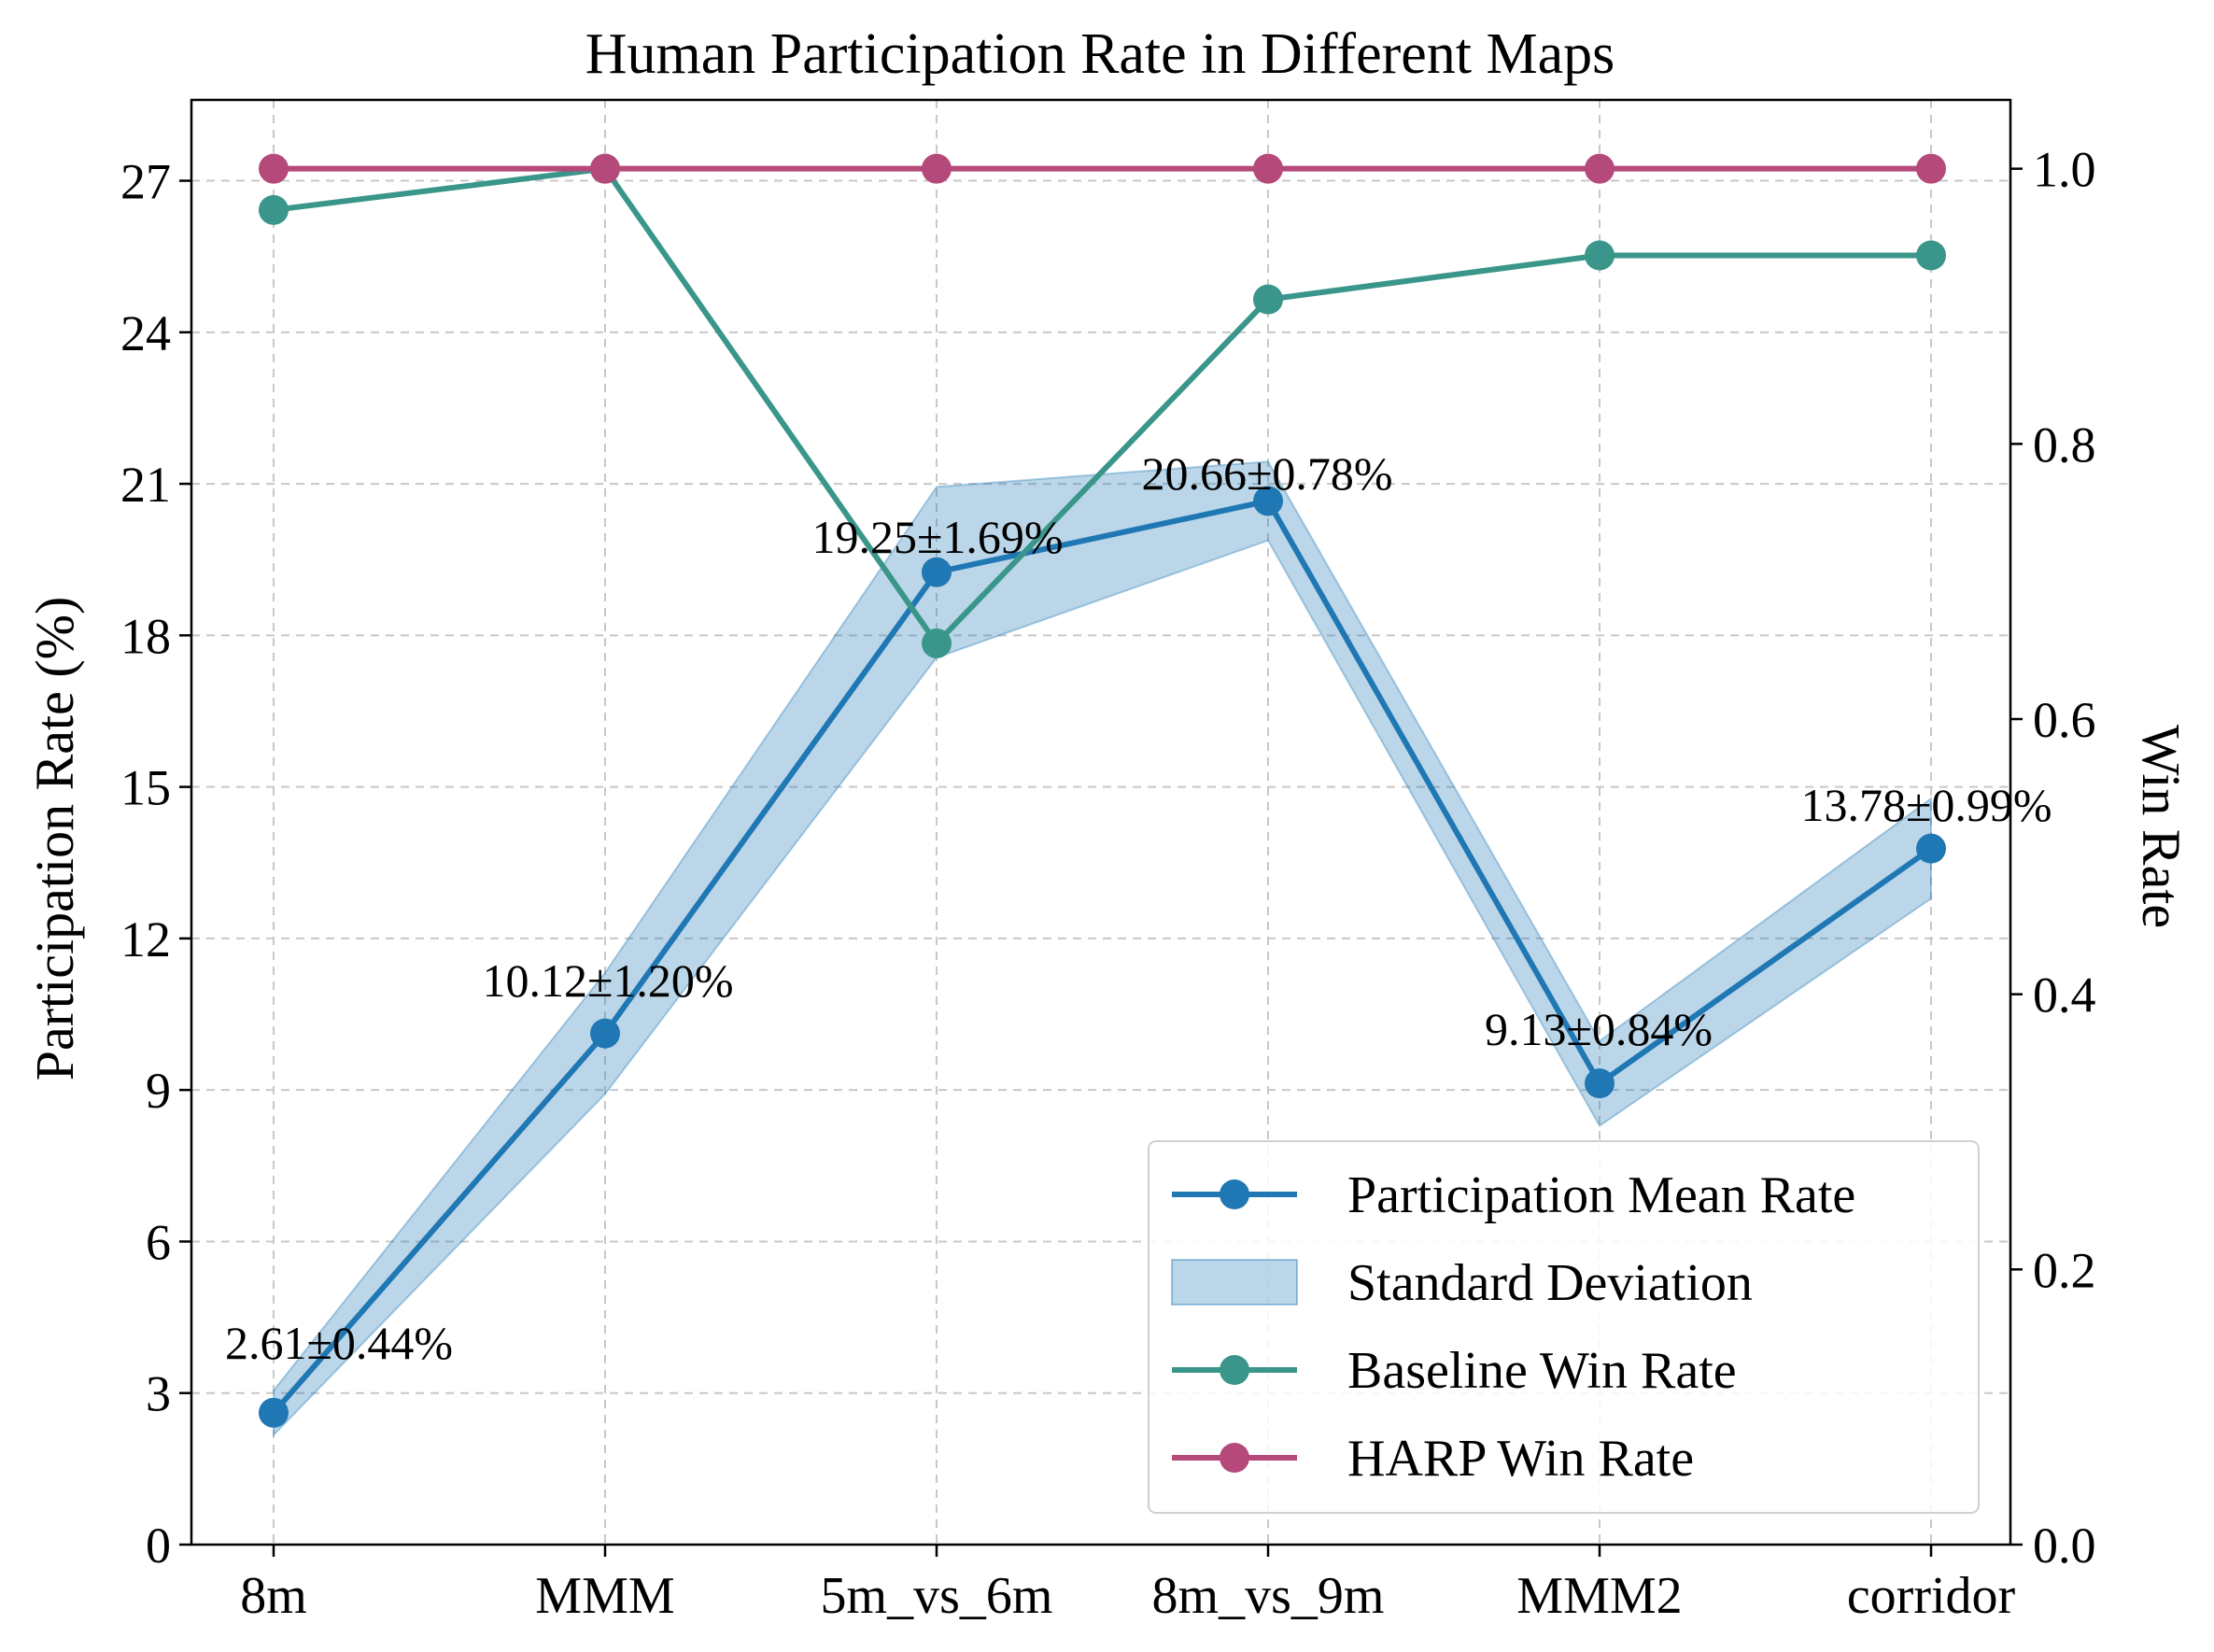 This screenshot has width=2214, height=1652. What do you see at coordinates (2064, 1546) in the screenshot?
I see `y2-tick-label: 0.0` at bounding box center [2064, 1546].